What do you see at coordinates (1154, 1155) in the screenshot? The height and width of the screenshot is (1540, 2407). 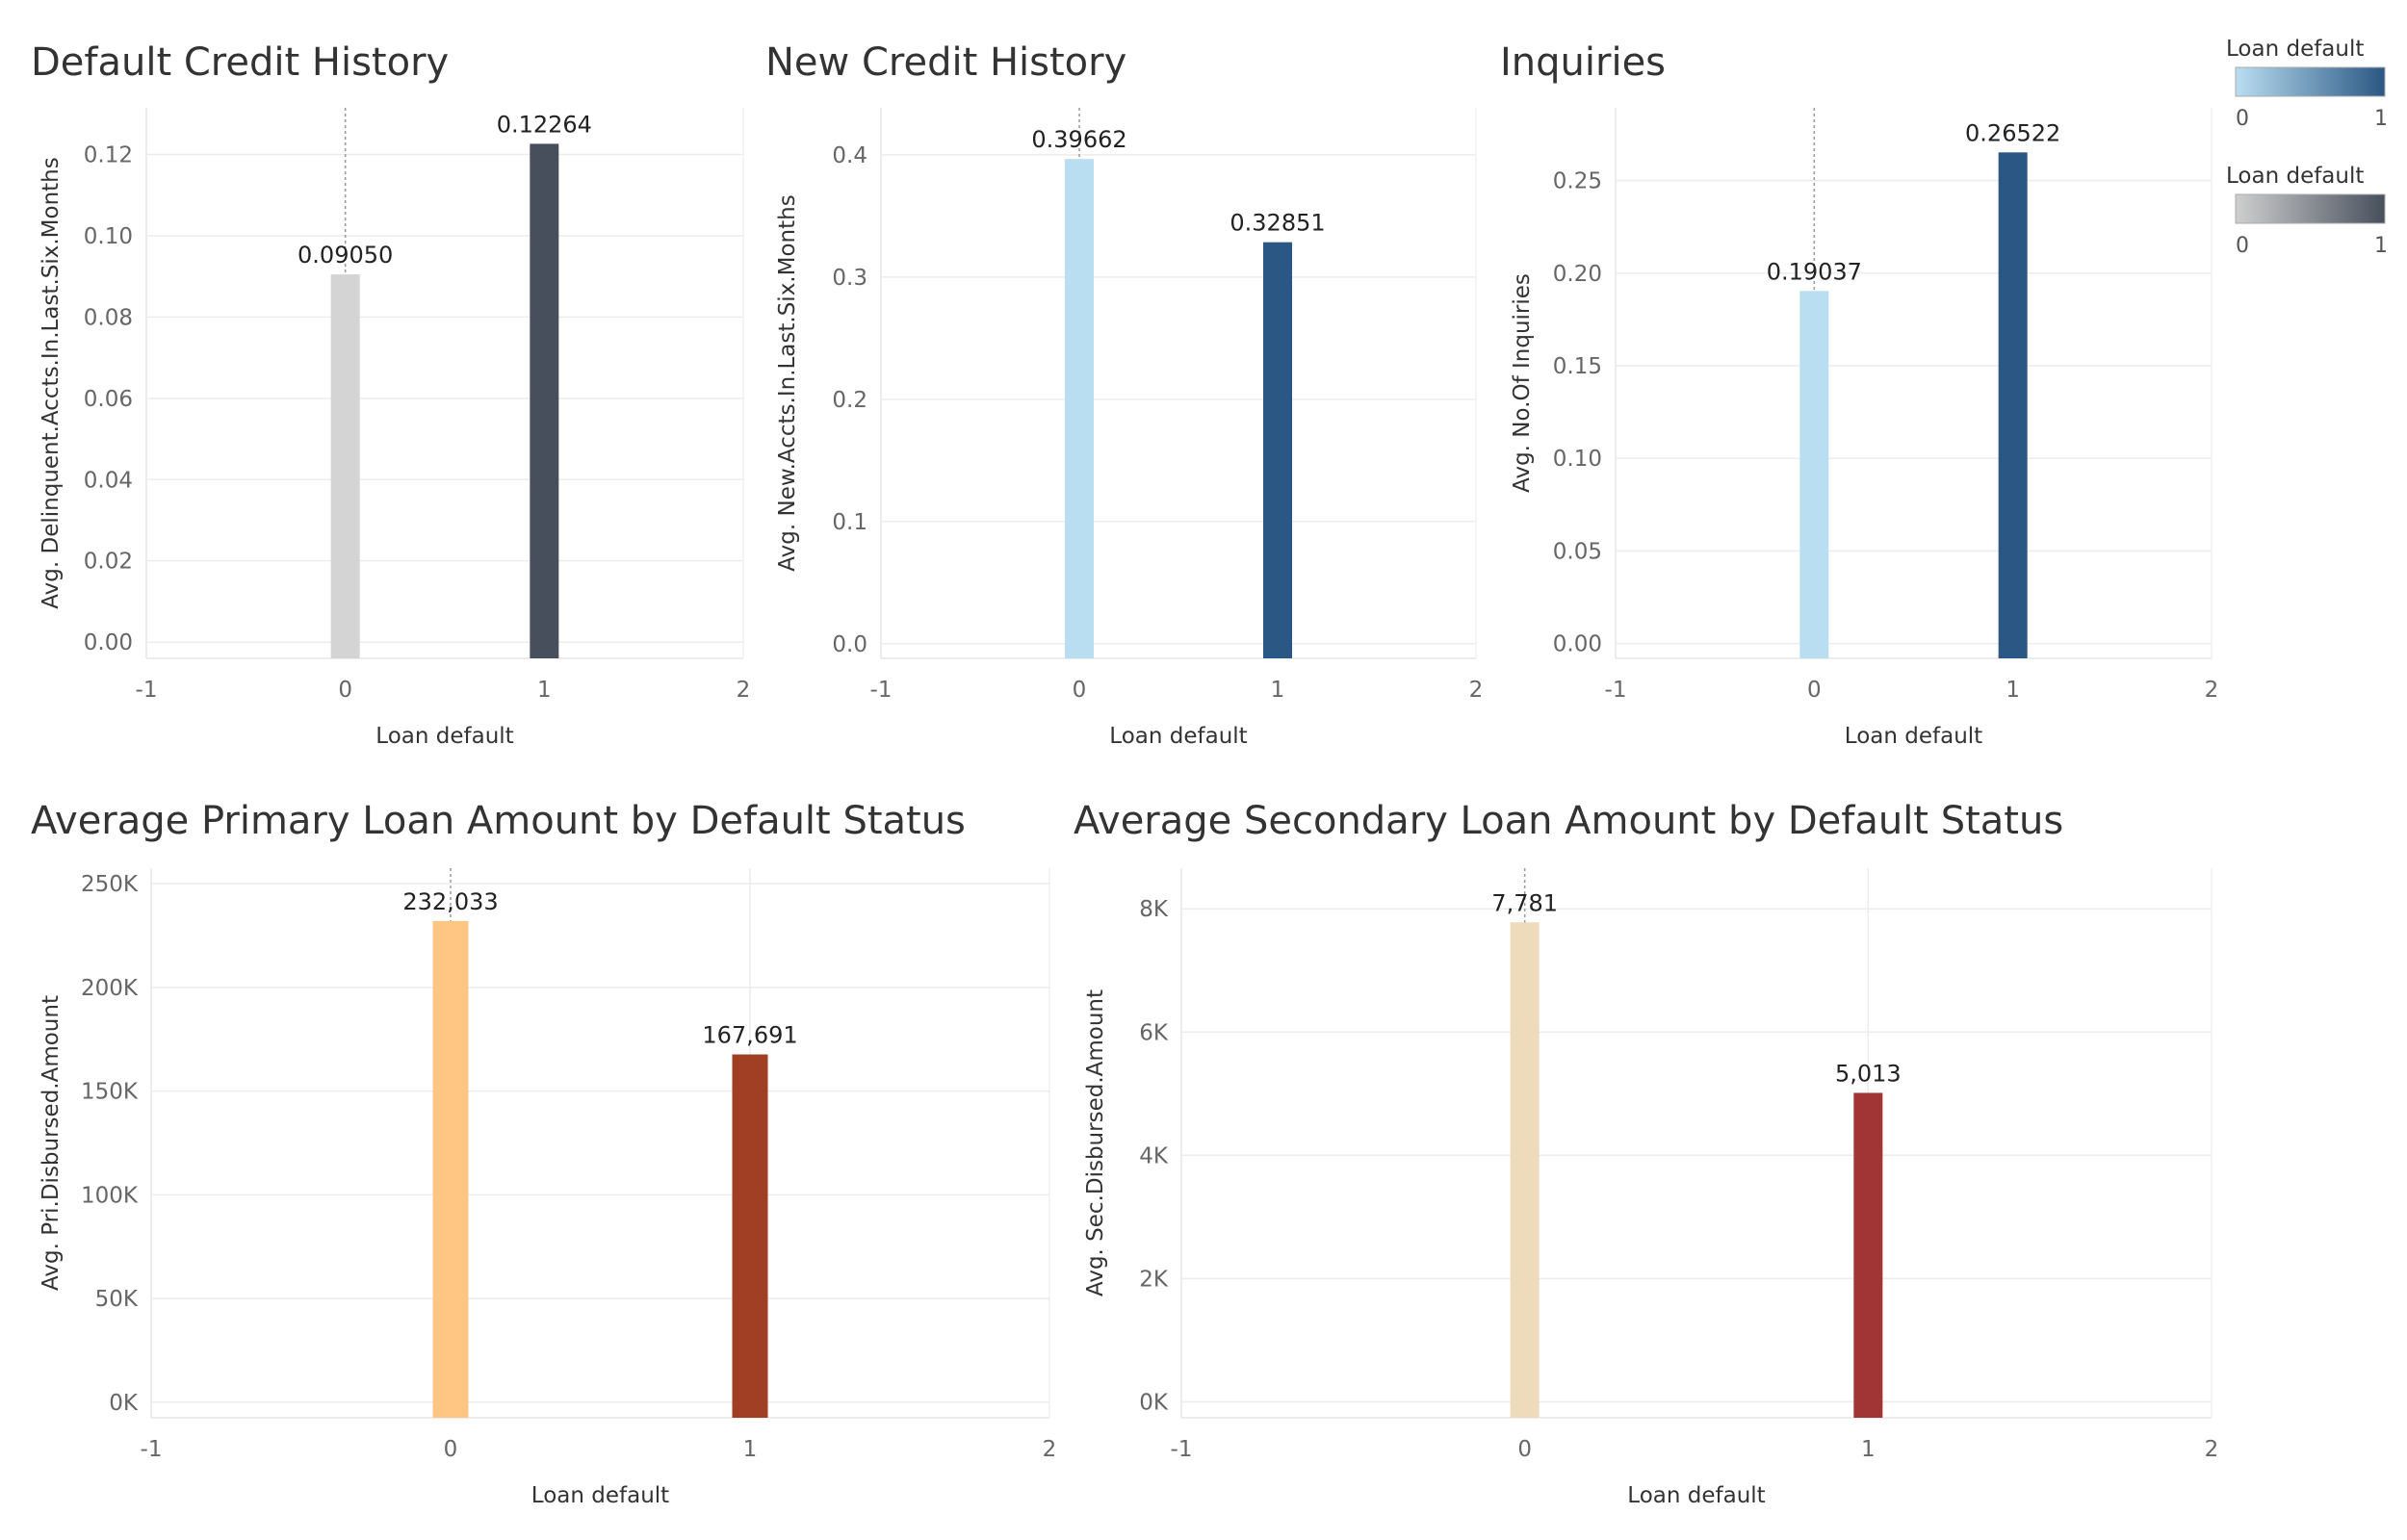 I see `y-tick-label: 4K` at bounding box center [1154, 1155].